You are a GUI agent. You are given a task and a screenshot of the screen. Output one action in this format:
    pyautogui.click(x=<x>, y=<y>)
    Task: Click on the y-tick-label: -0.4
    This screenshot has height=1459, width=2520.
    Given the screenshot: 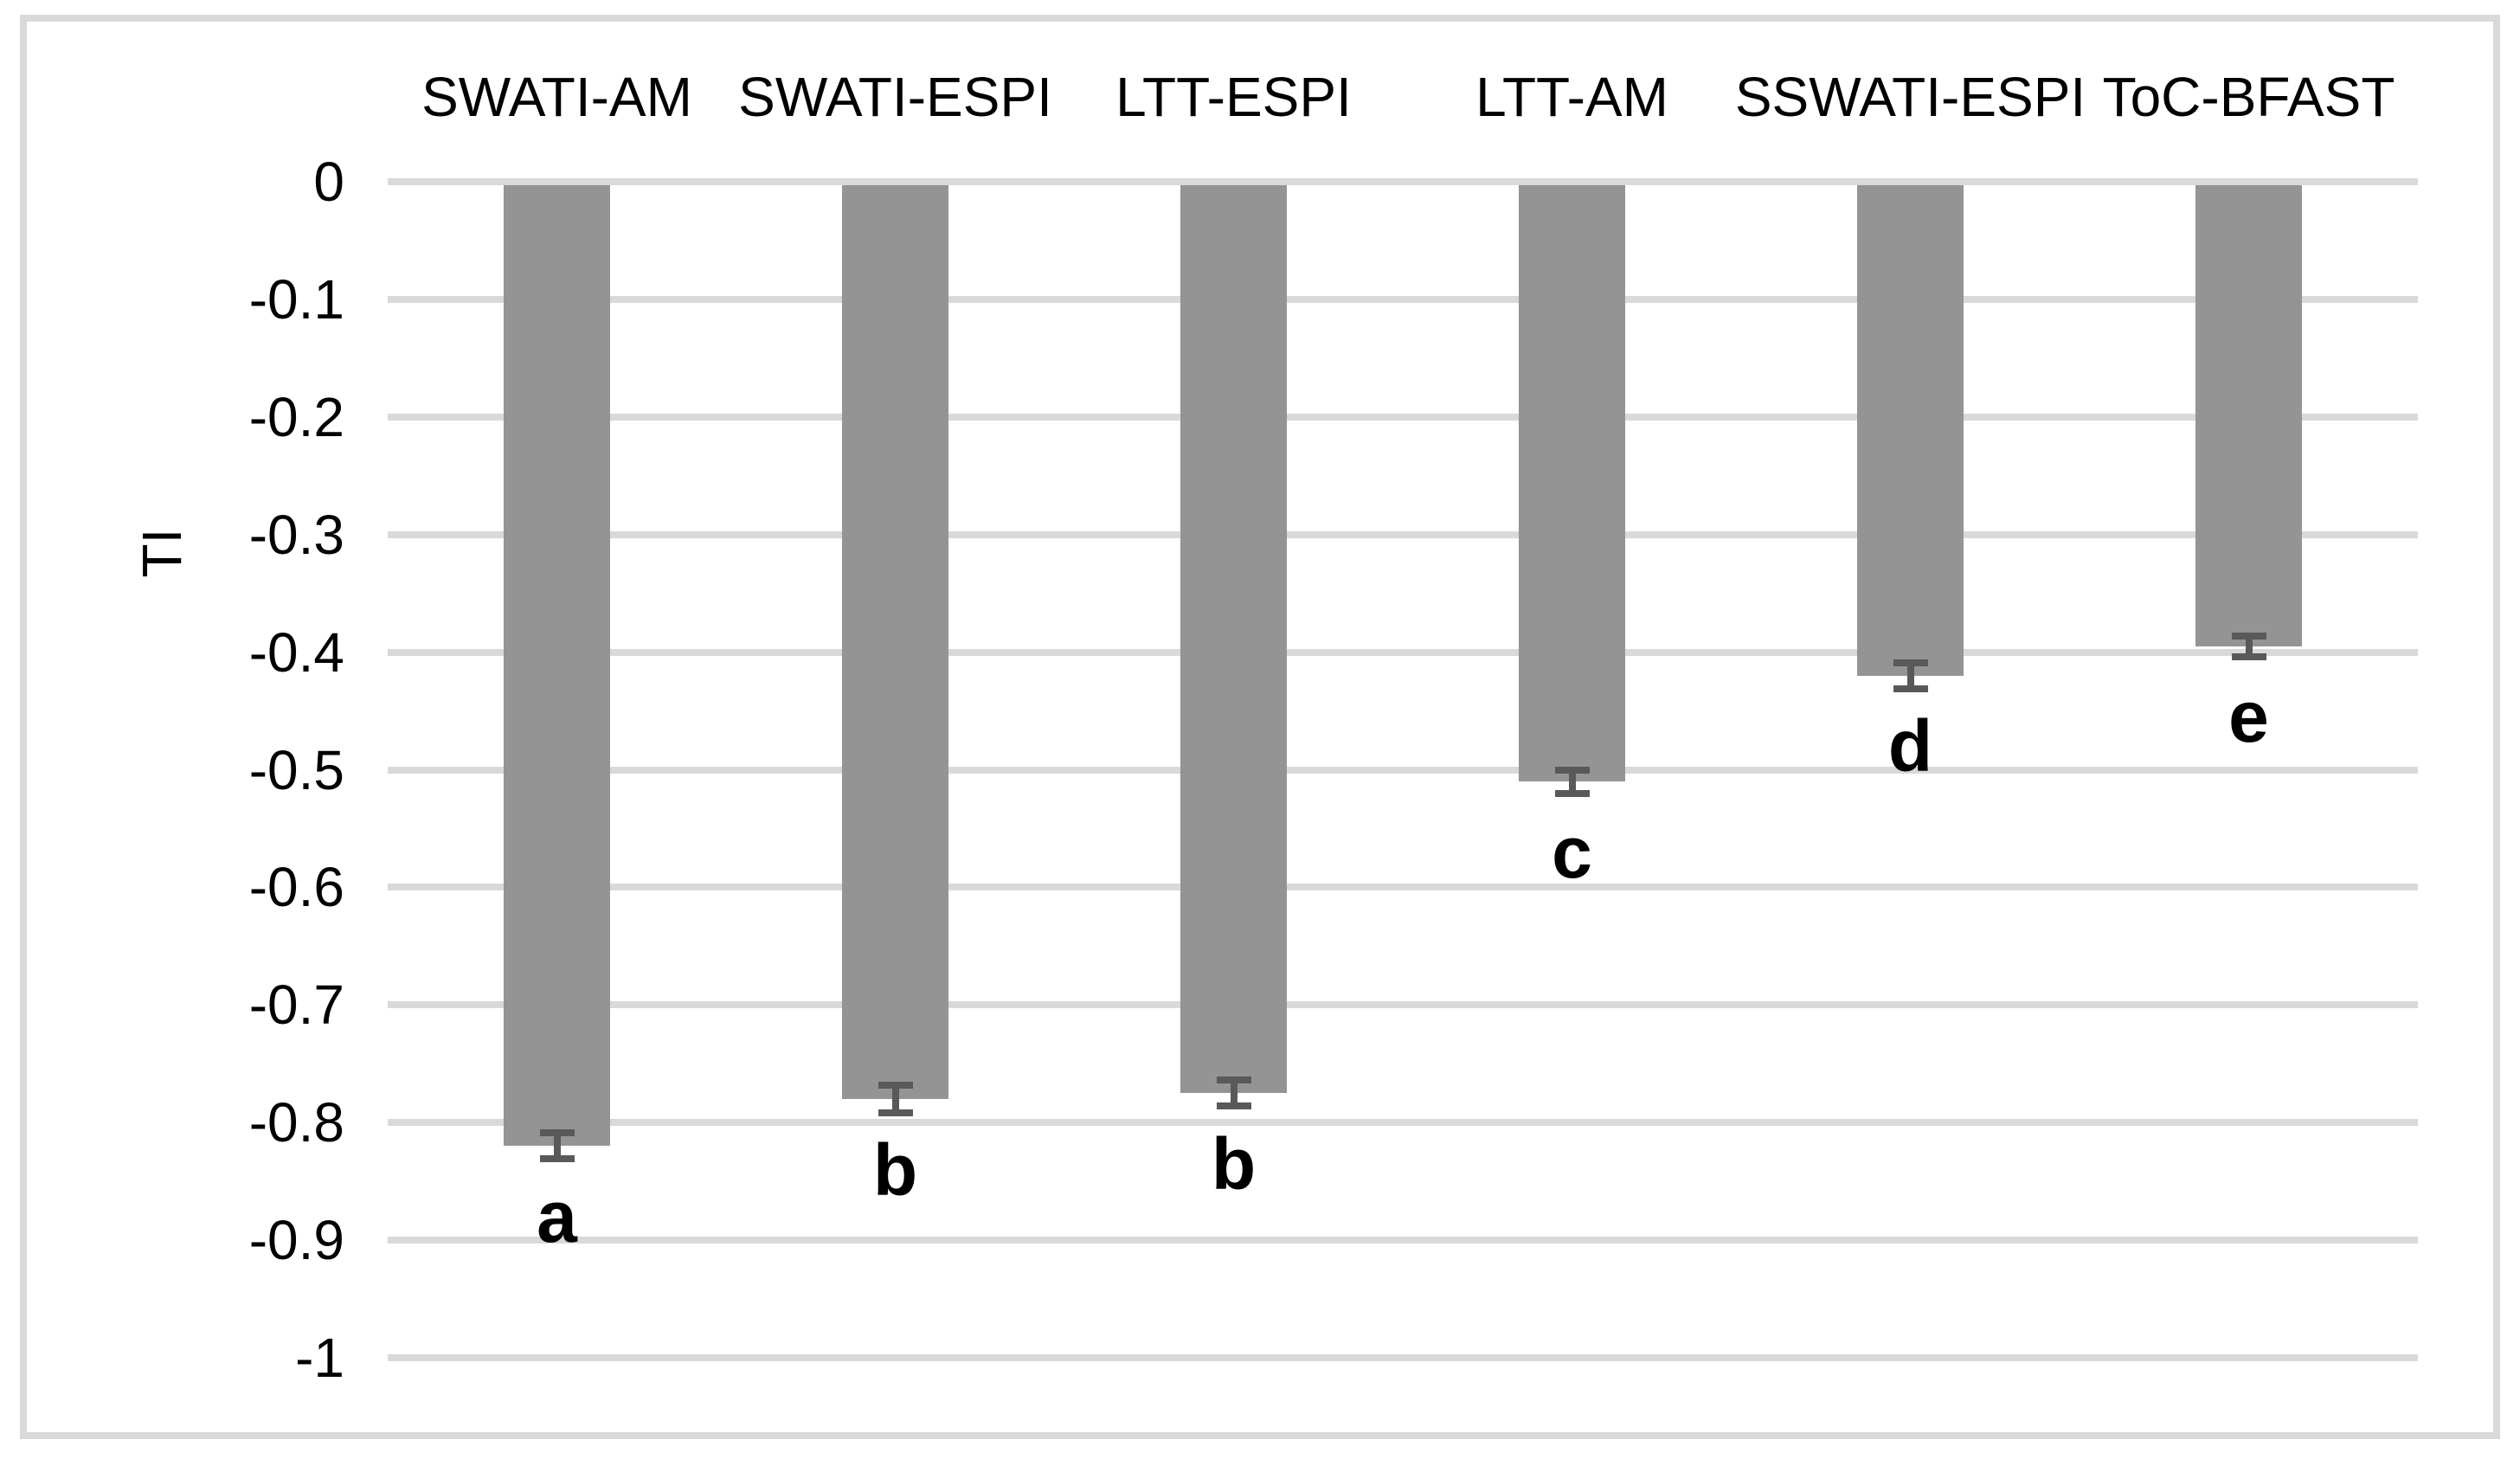 What is the action you would take?
    pyautogui.click(x=296, y=652)
    